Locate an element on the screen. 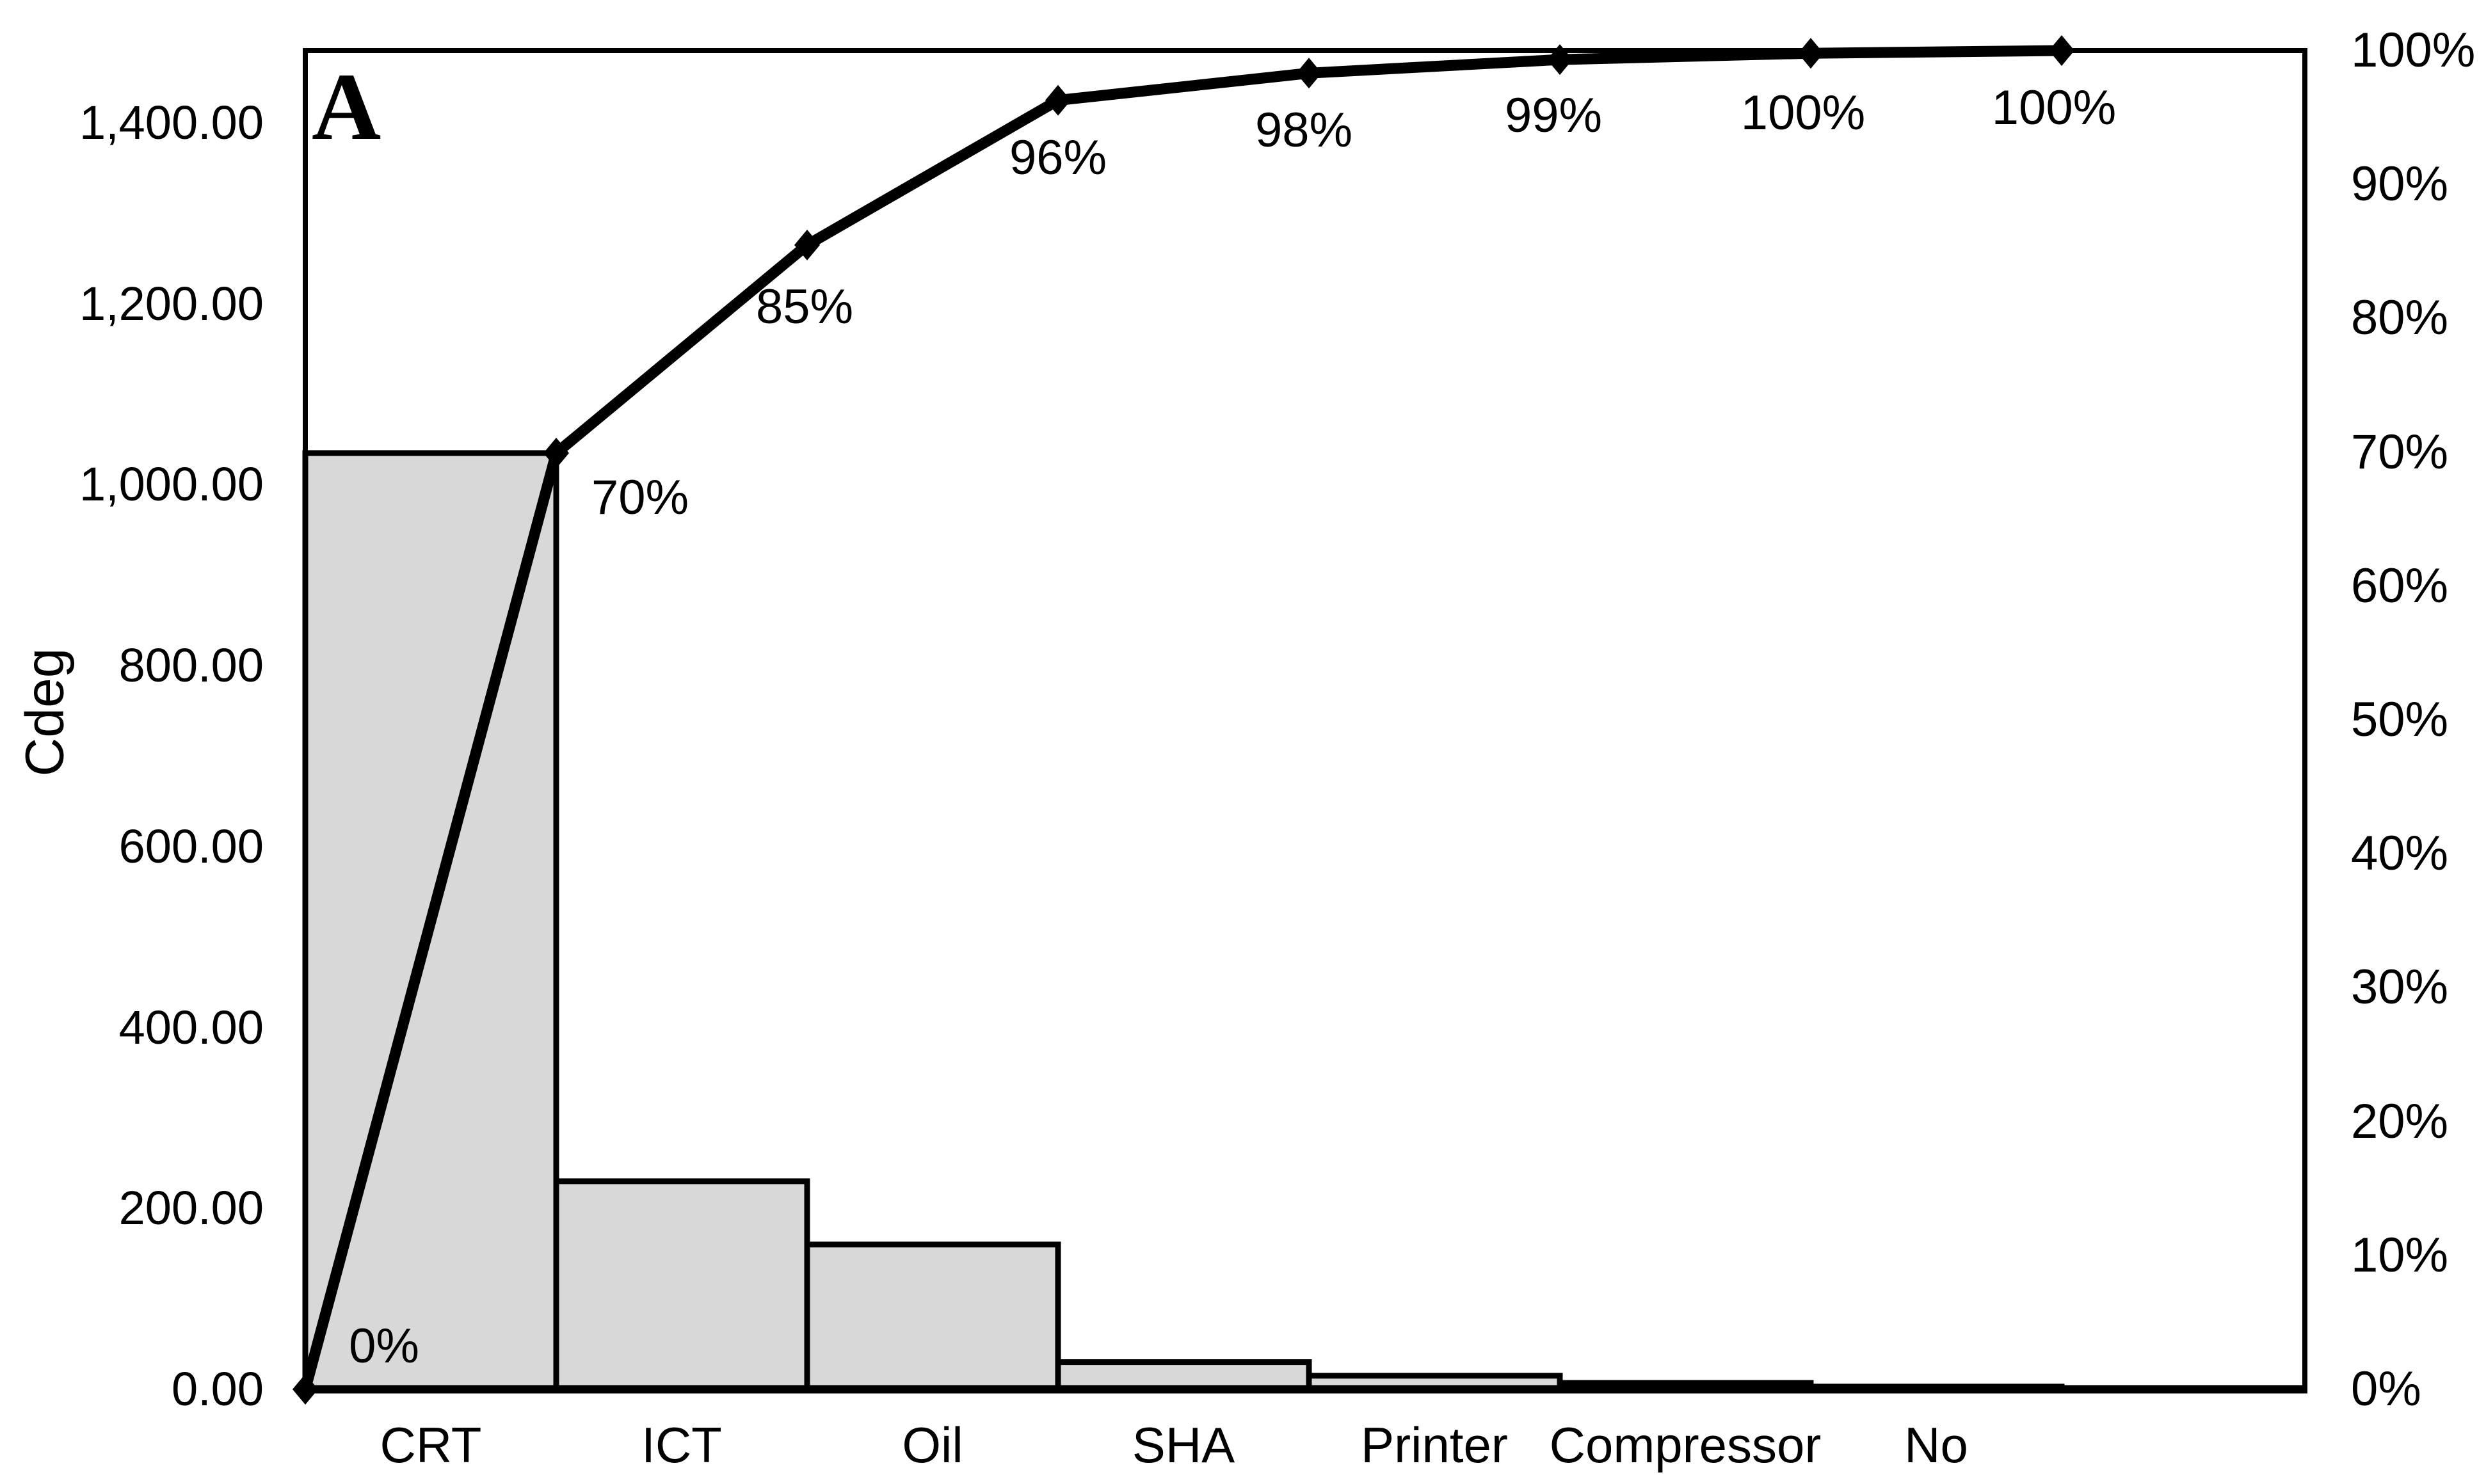 The image size is (2486, 1484). left-axis-tick-label: 600.00 is located at coordinates (191, 846).